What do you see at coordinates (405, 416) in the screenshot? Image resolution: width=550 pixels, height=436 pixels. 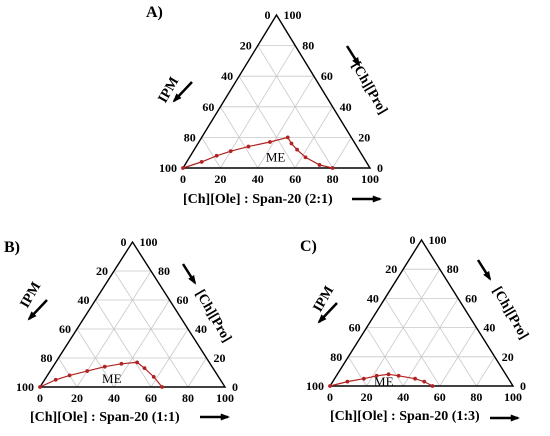 I see `bottom-axis-title: [Ch][Ole] : Span-20 (1:3)` at bounding box center [405, 416].